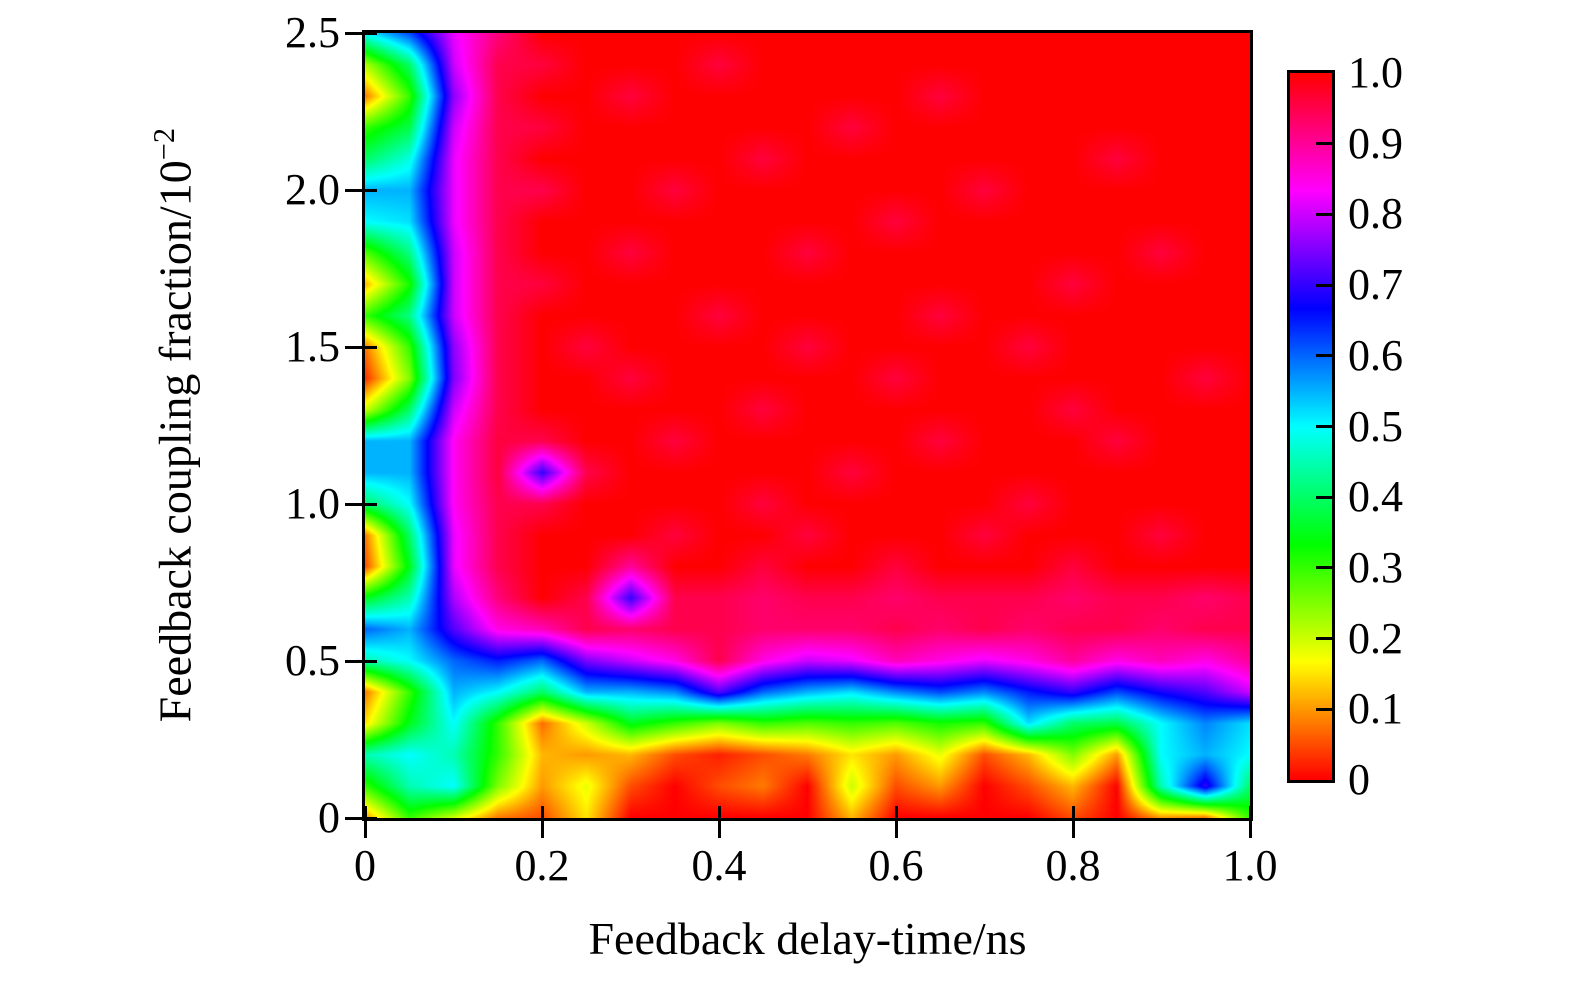  I want to click on colorbar-tick-label: 0, so click(1359, 779).